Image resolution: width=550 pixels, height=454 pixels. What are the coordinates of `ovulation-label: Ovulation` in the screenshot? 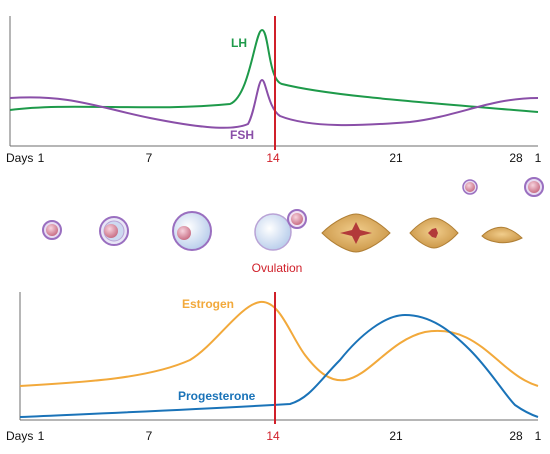 It's located at (277, 268).